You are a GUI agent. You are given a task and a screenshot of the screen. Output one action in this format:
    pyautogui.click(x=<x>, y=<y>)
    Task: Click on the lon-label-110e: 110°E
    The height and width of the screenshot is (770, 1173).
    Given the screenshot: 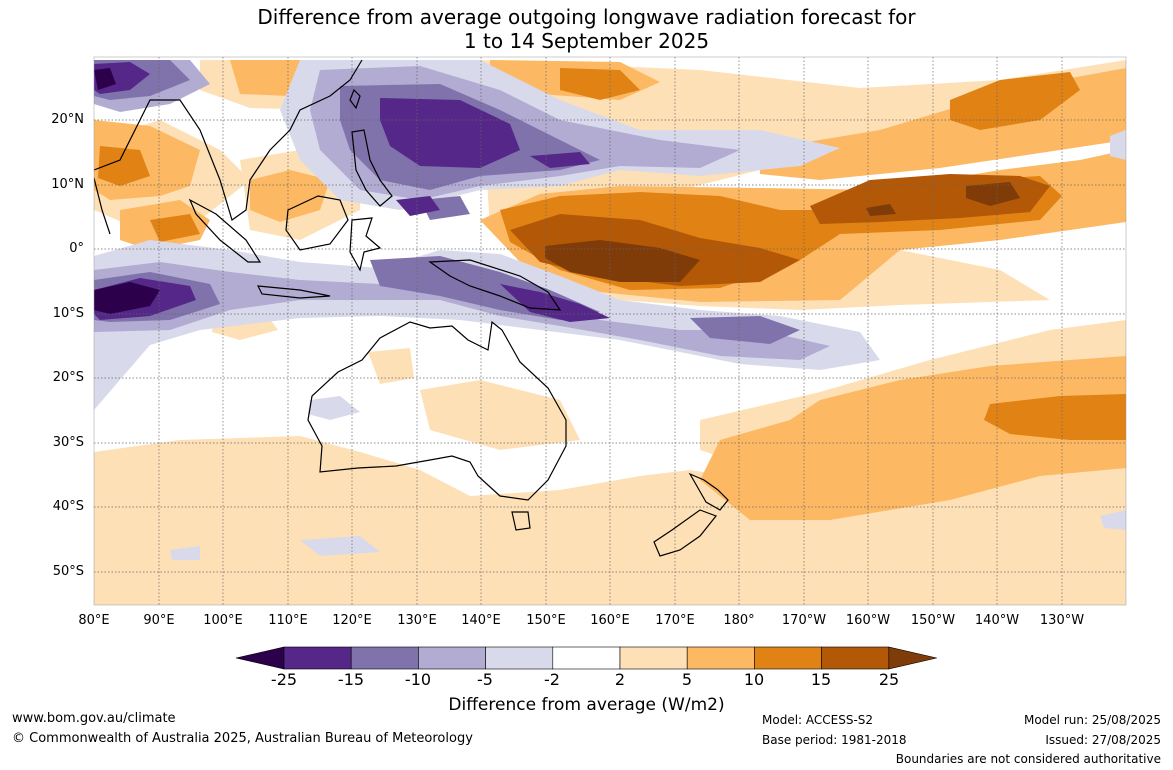 What is the action you would take?
    pyautogui.click(x=288, y=620)
    